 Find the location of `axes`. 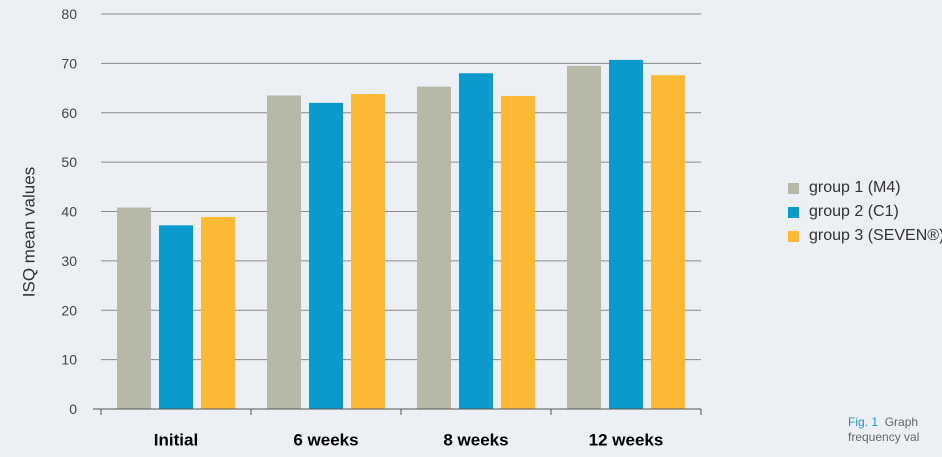

axes is located at coordinates (397, 411).